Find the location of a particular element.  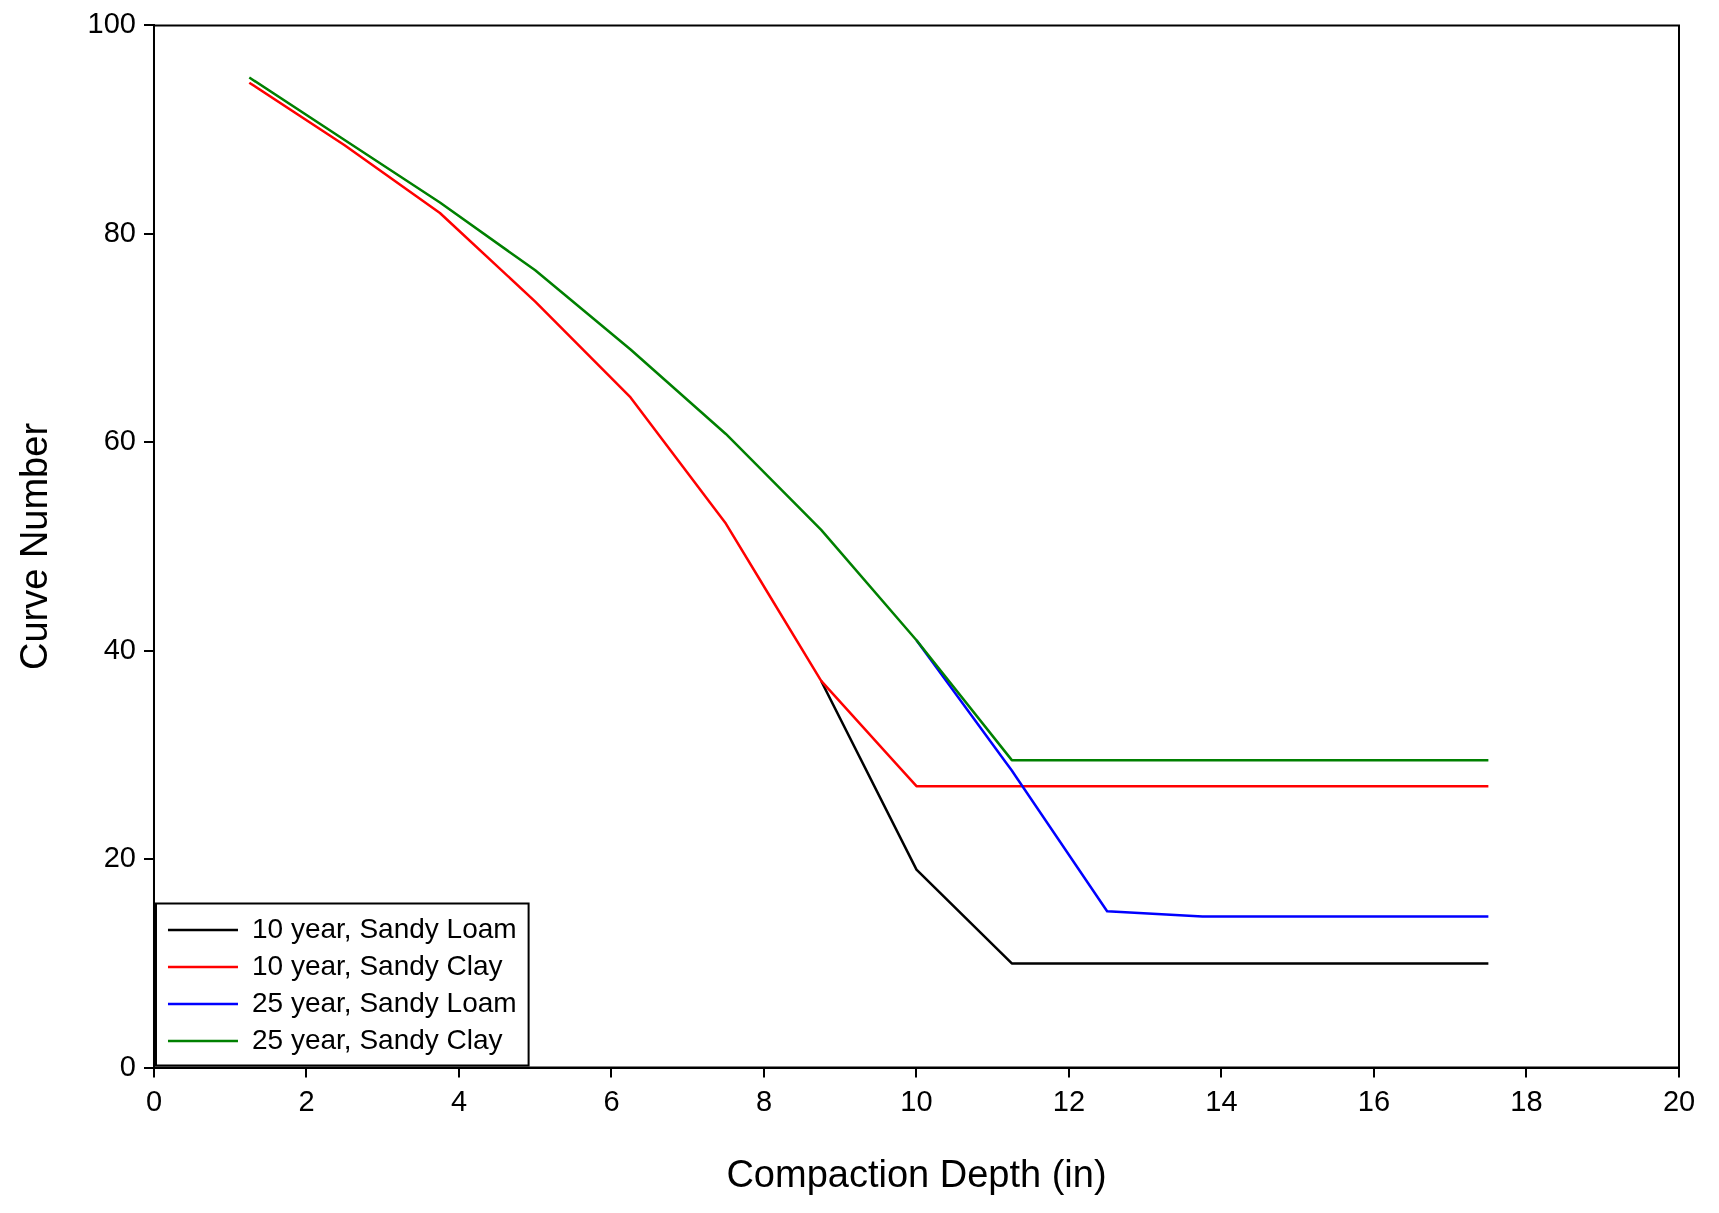

legend-label: 25 year, Sandy Loam is located at coordinates (384, 1002).